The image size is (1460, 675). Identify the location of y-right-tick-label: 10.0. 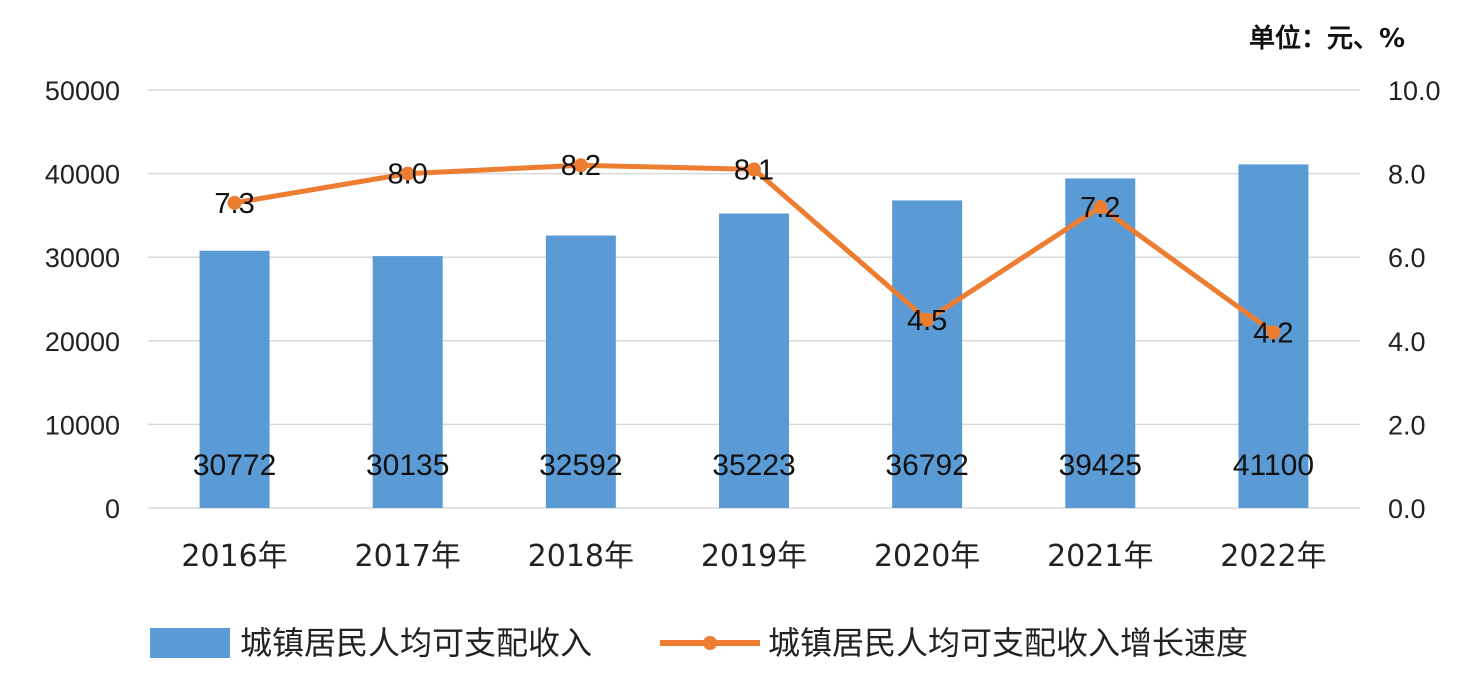
(1414, 91).